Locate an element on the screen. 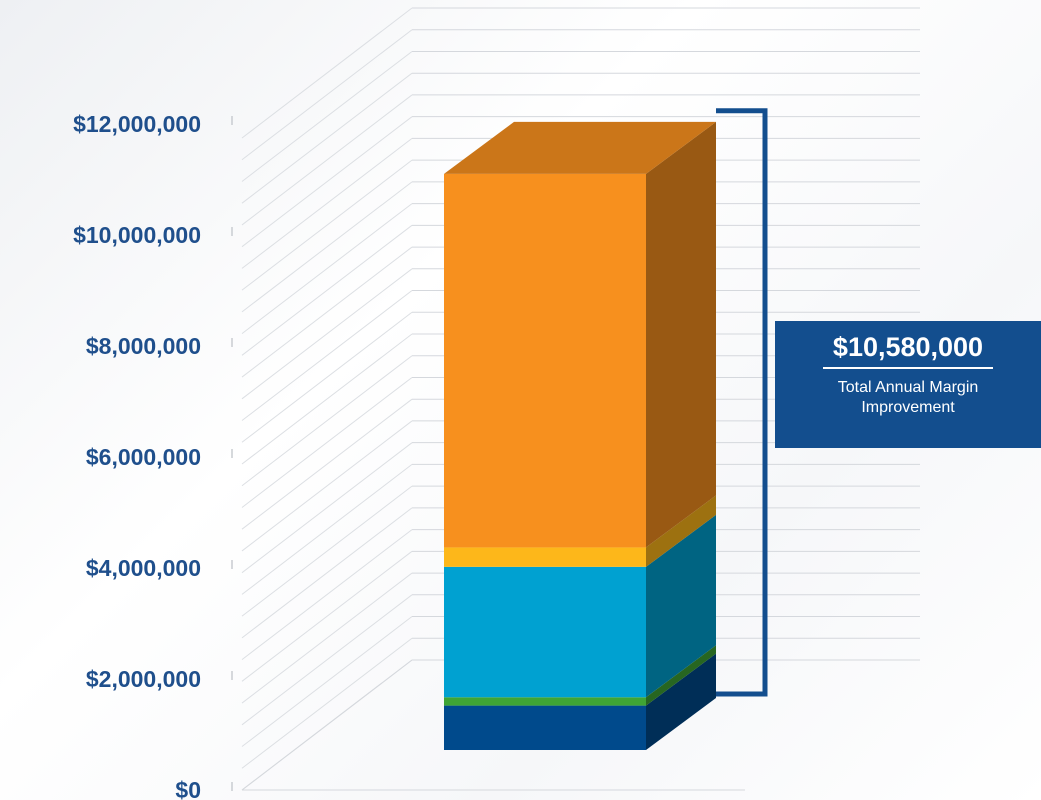 The image size is (1041, 800). callout-total-label: Total Annual Margin Improvement is located at coordinates (908, 397).